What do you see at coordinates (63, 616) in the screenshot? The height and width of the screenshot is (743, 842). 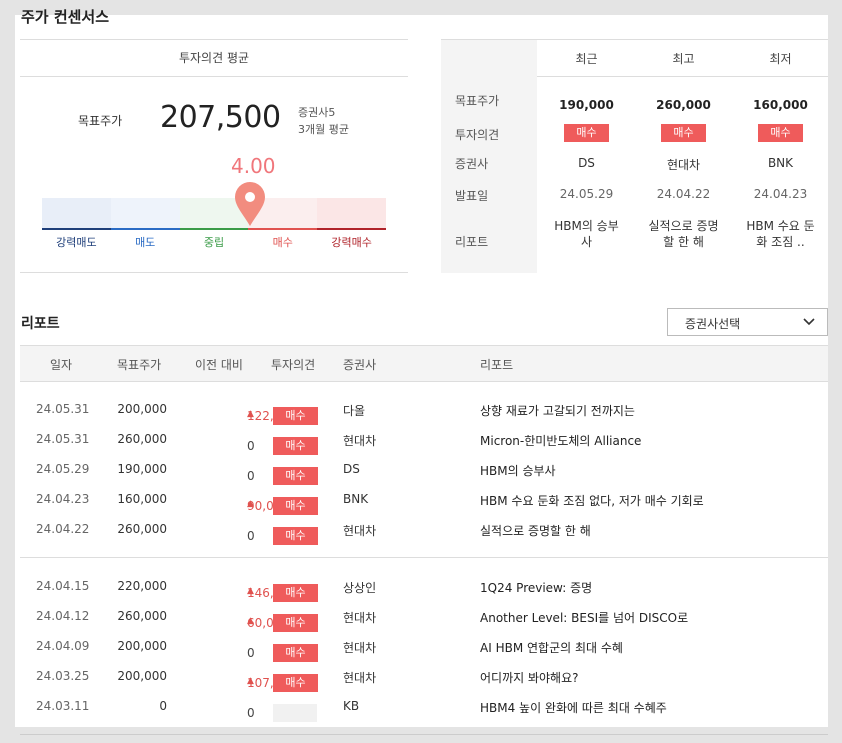 I see `report-date: 24.04.12` at bounding box center [63, 616].